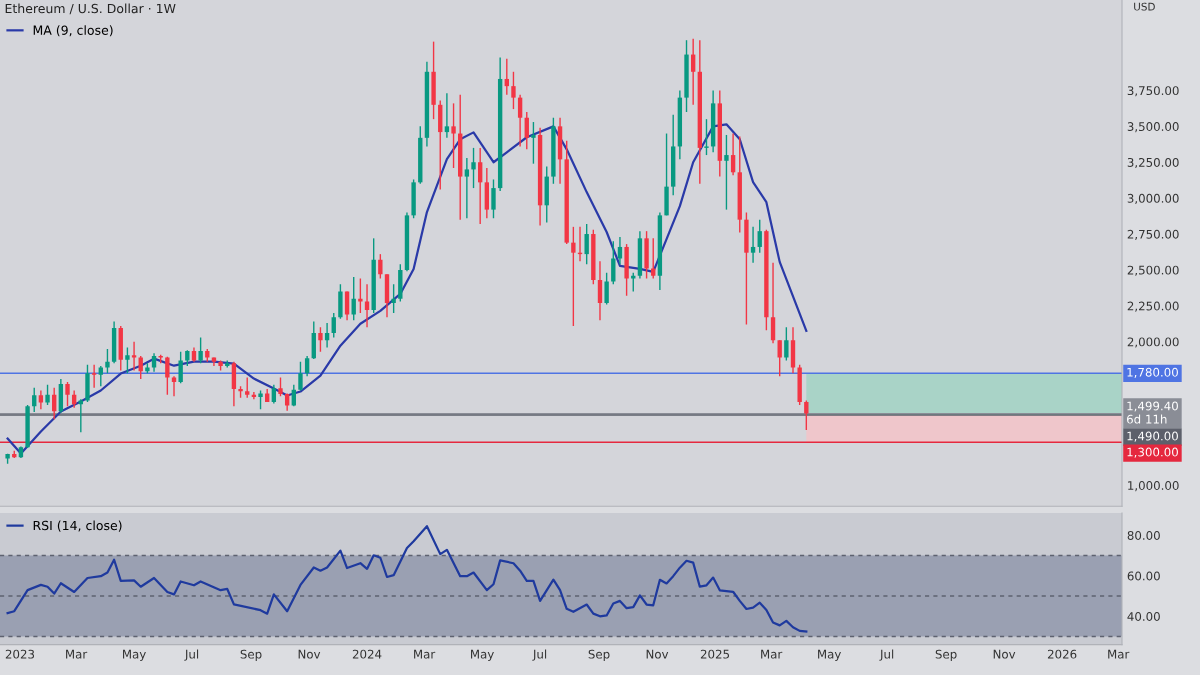 Image resolution: width=1200 pixels, height=675 pixels. What do you see at coordinates (1143, 616) in the screenshot?
I see `y-tick-label: 40.00` at bounding box center [1143, 616].